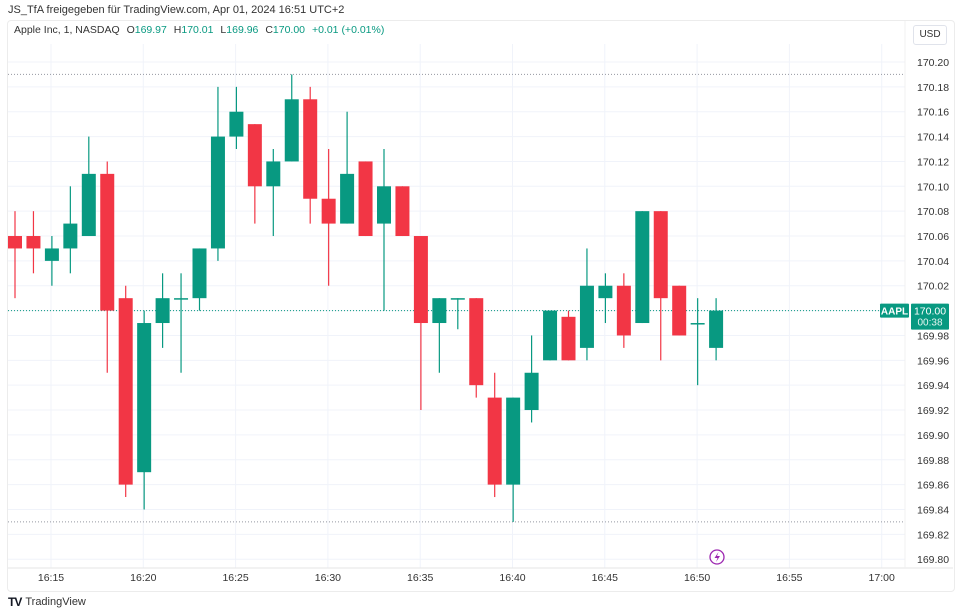  What do you see at coordinates (933, 287) in the screenshot?
I see `price-axis-label: 170.02` at bounding box center [933, 287].